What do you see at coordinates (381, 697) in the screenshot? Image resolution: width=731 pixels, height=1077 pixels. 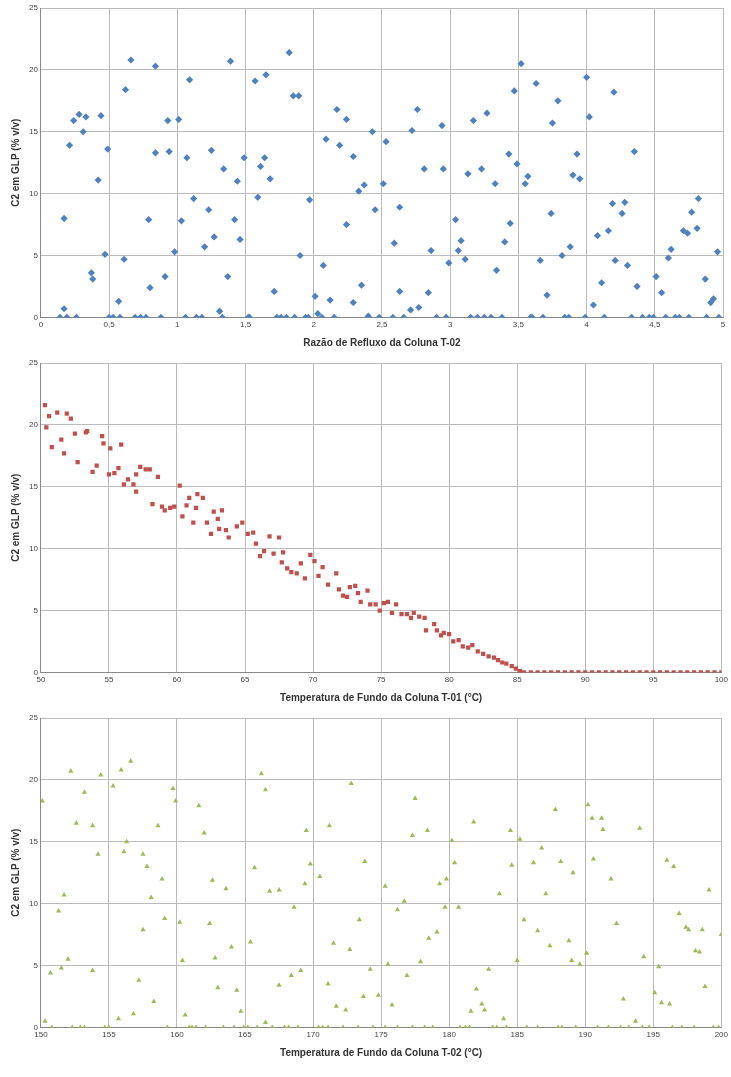 I see `x-axis-title: Temperatura de Fundo da Coluna T-01 (°C)` at bounding box center [381, 697].